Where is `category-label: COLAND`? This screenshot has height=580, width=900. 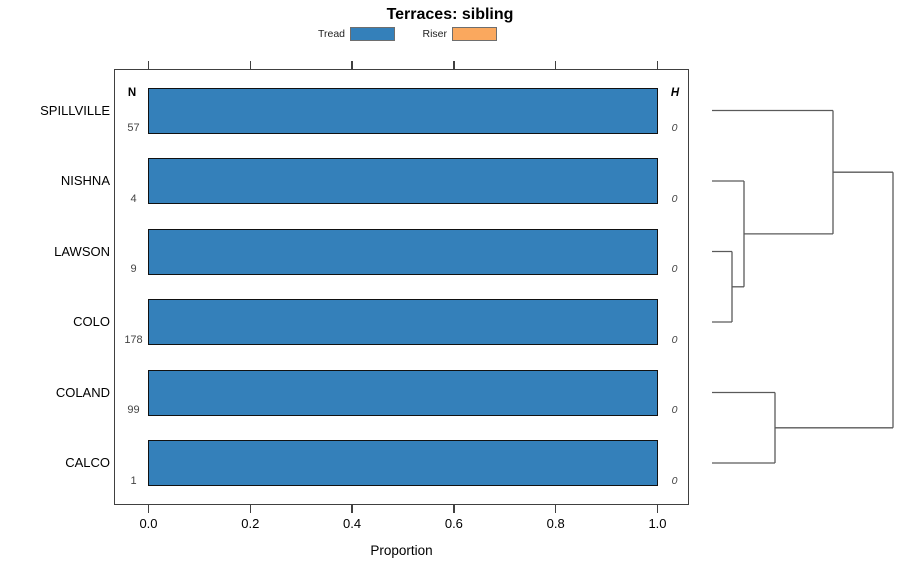
category-label: COLAND is located at coordinates (82, 392).